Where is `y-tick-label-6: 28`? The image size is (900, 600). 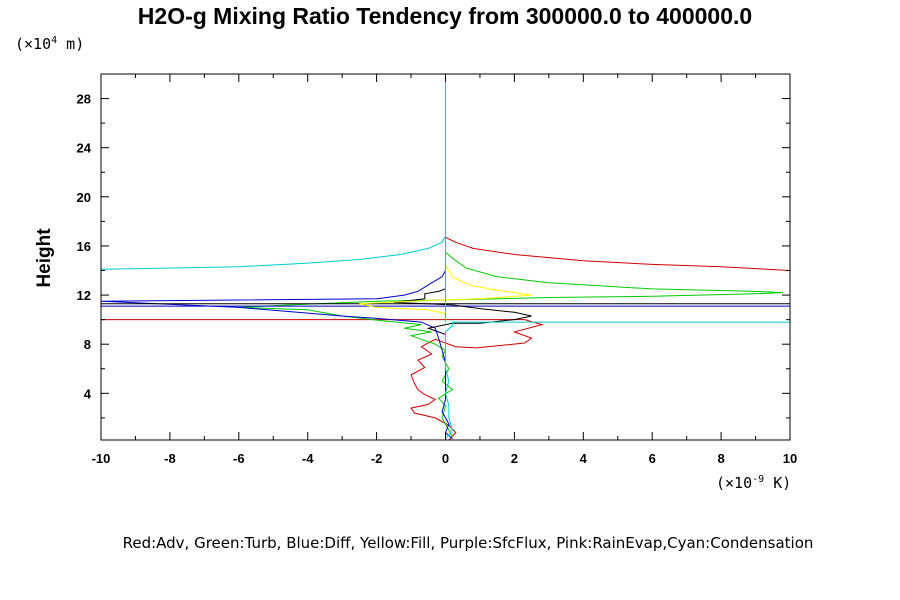
y-tick-label-6: 28 is located at coordinates (84, 99).